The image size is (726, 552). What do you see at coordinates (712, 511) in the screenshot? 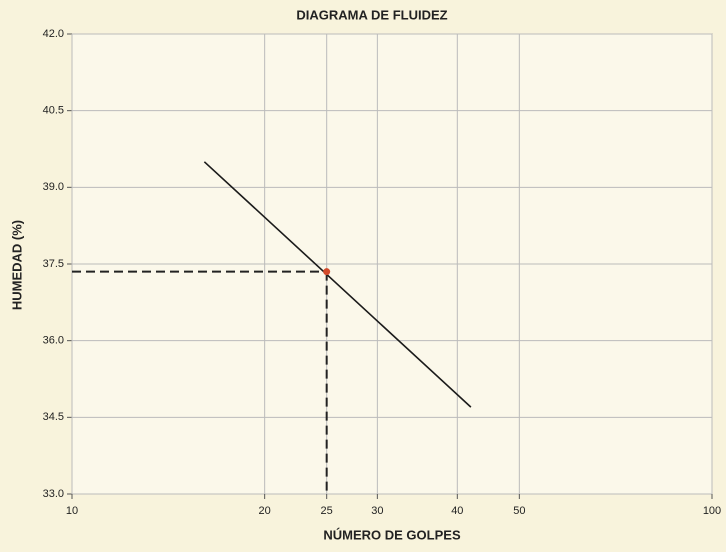
I see `x-tick-label: 100` at bounding box center [712, 511].